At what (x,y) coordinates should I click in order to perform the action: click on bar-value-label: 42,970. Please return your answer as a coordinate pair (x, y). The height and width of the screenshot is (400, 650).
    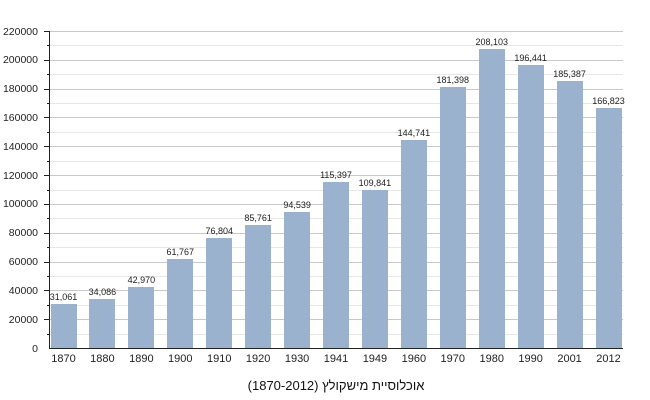
    Looking at the image, I should click on (141, 279).